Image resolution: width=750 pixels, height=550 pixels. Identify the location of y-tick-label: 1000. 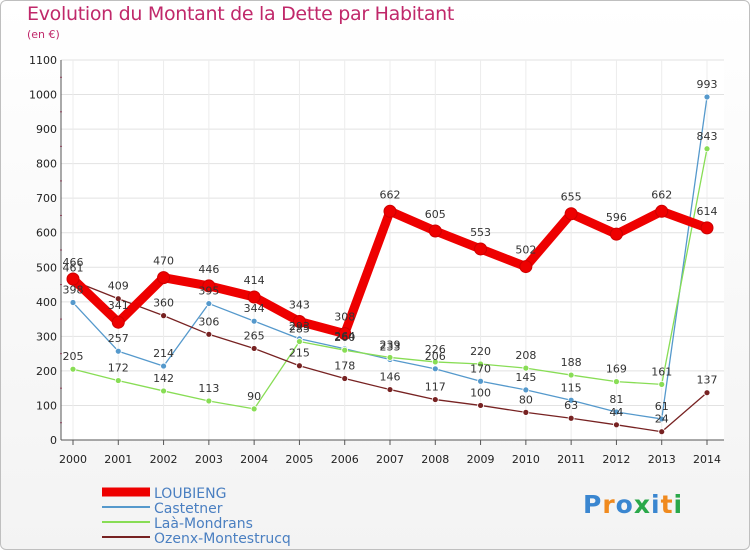
(43, 95).